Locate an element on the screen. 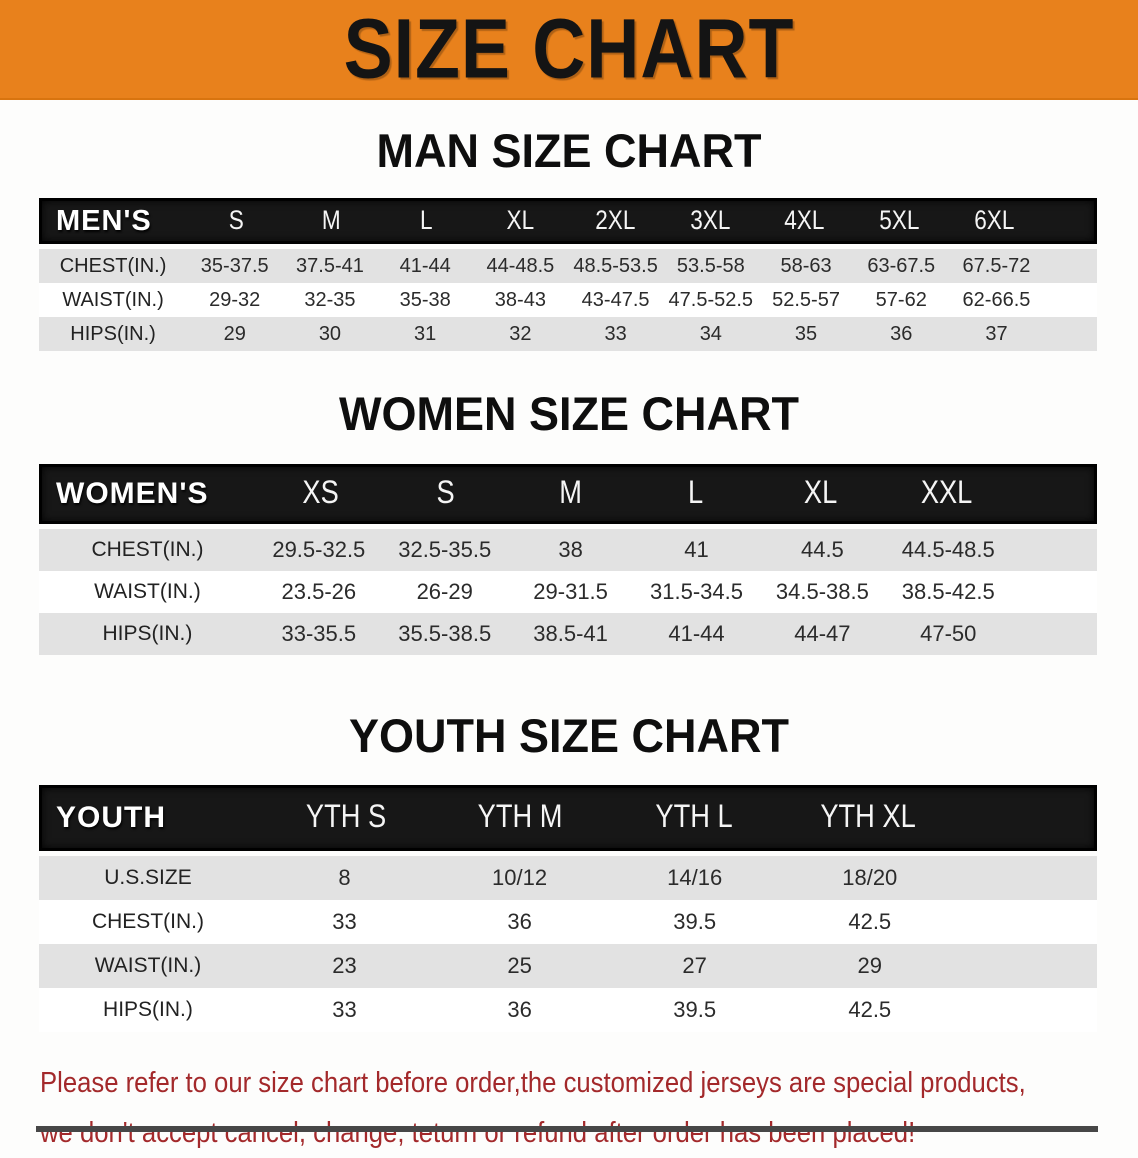 The image size is (1138, 1158). table-corner-label: YOUTH is located at coordinates (111, 817).